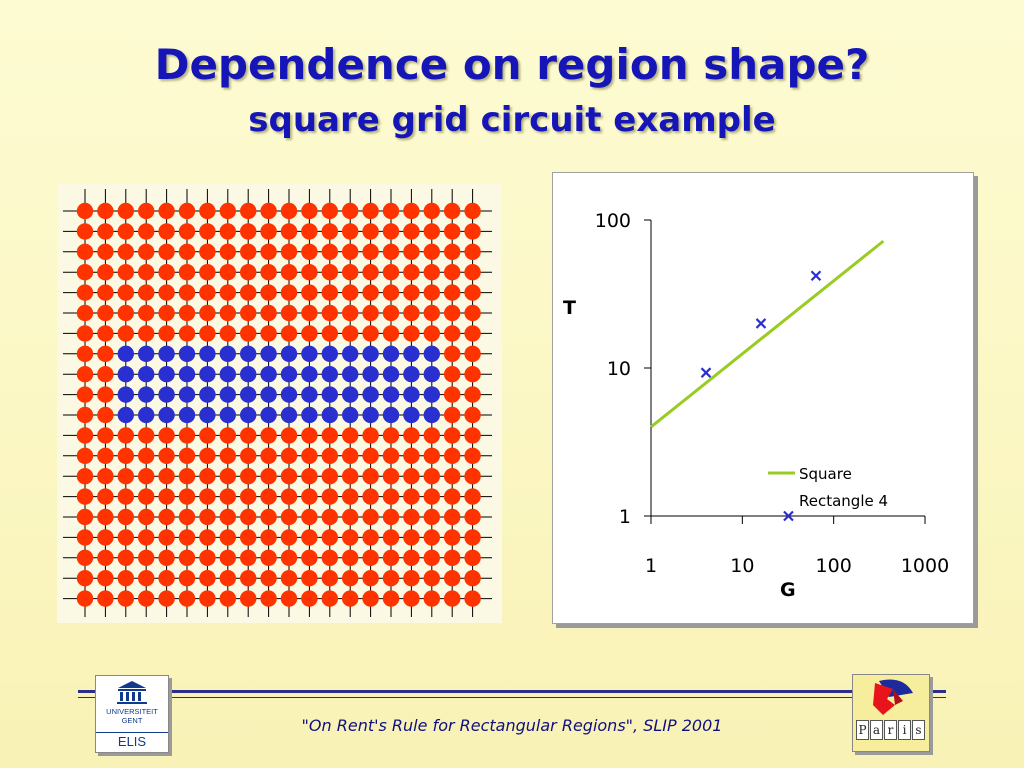  What do you see at coordinates (825, 474) in the screenshot?
I see `legend-square-label: Square` at bounding box center [825, 474].